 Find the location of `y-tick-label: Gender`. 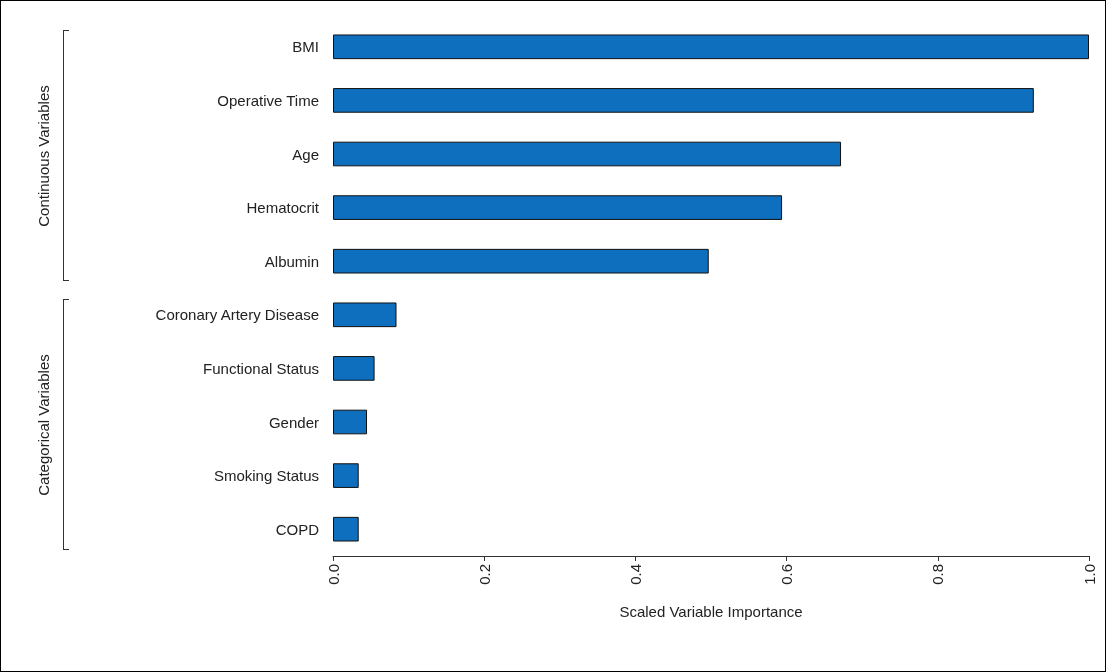

y-tick-label: Gender is located at coordinates (293, 422).